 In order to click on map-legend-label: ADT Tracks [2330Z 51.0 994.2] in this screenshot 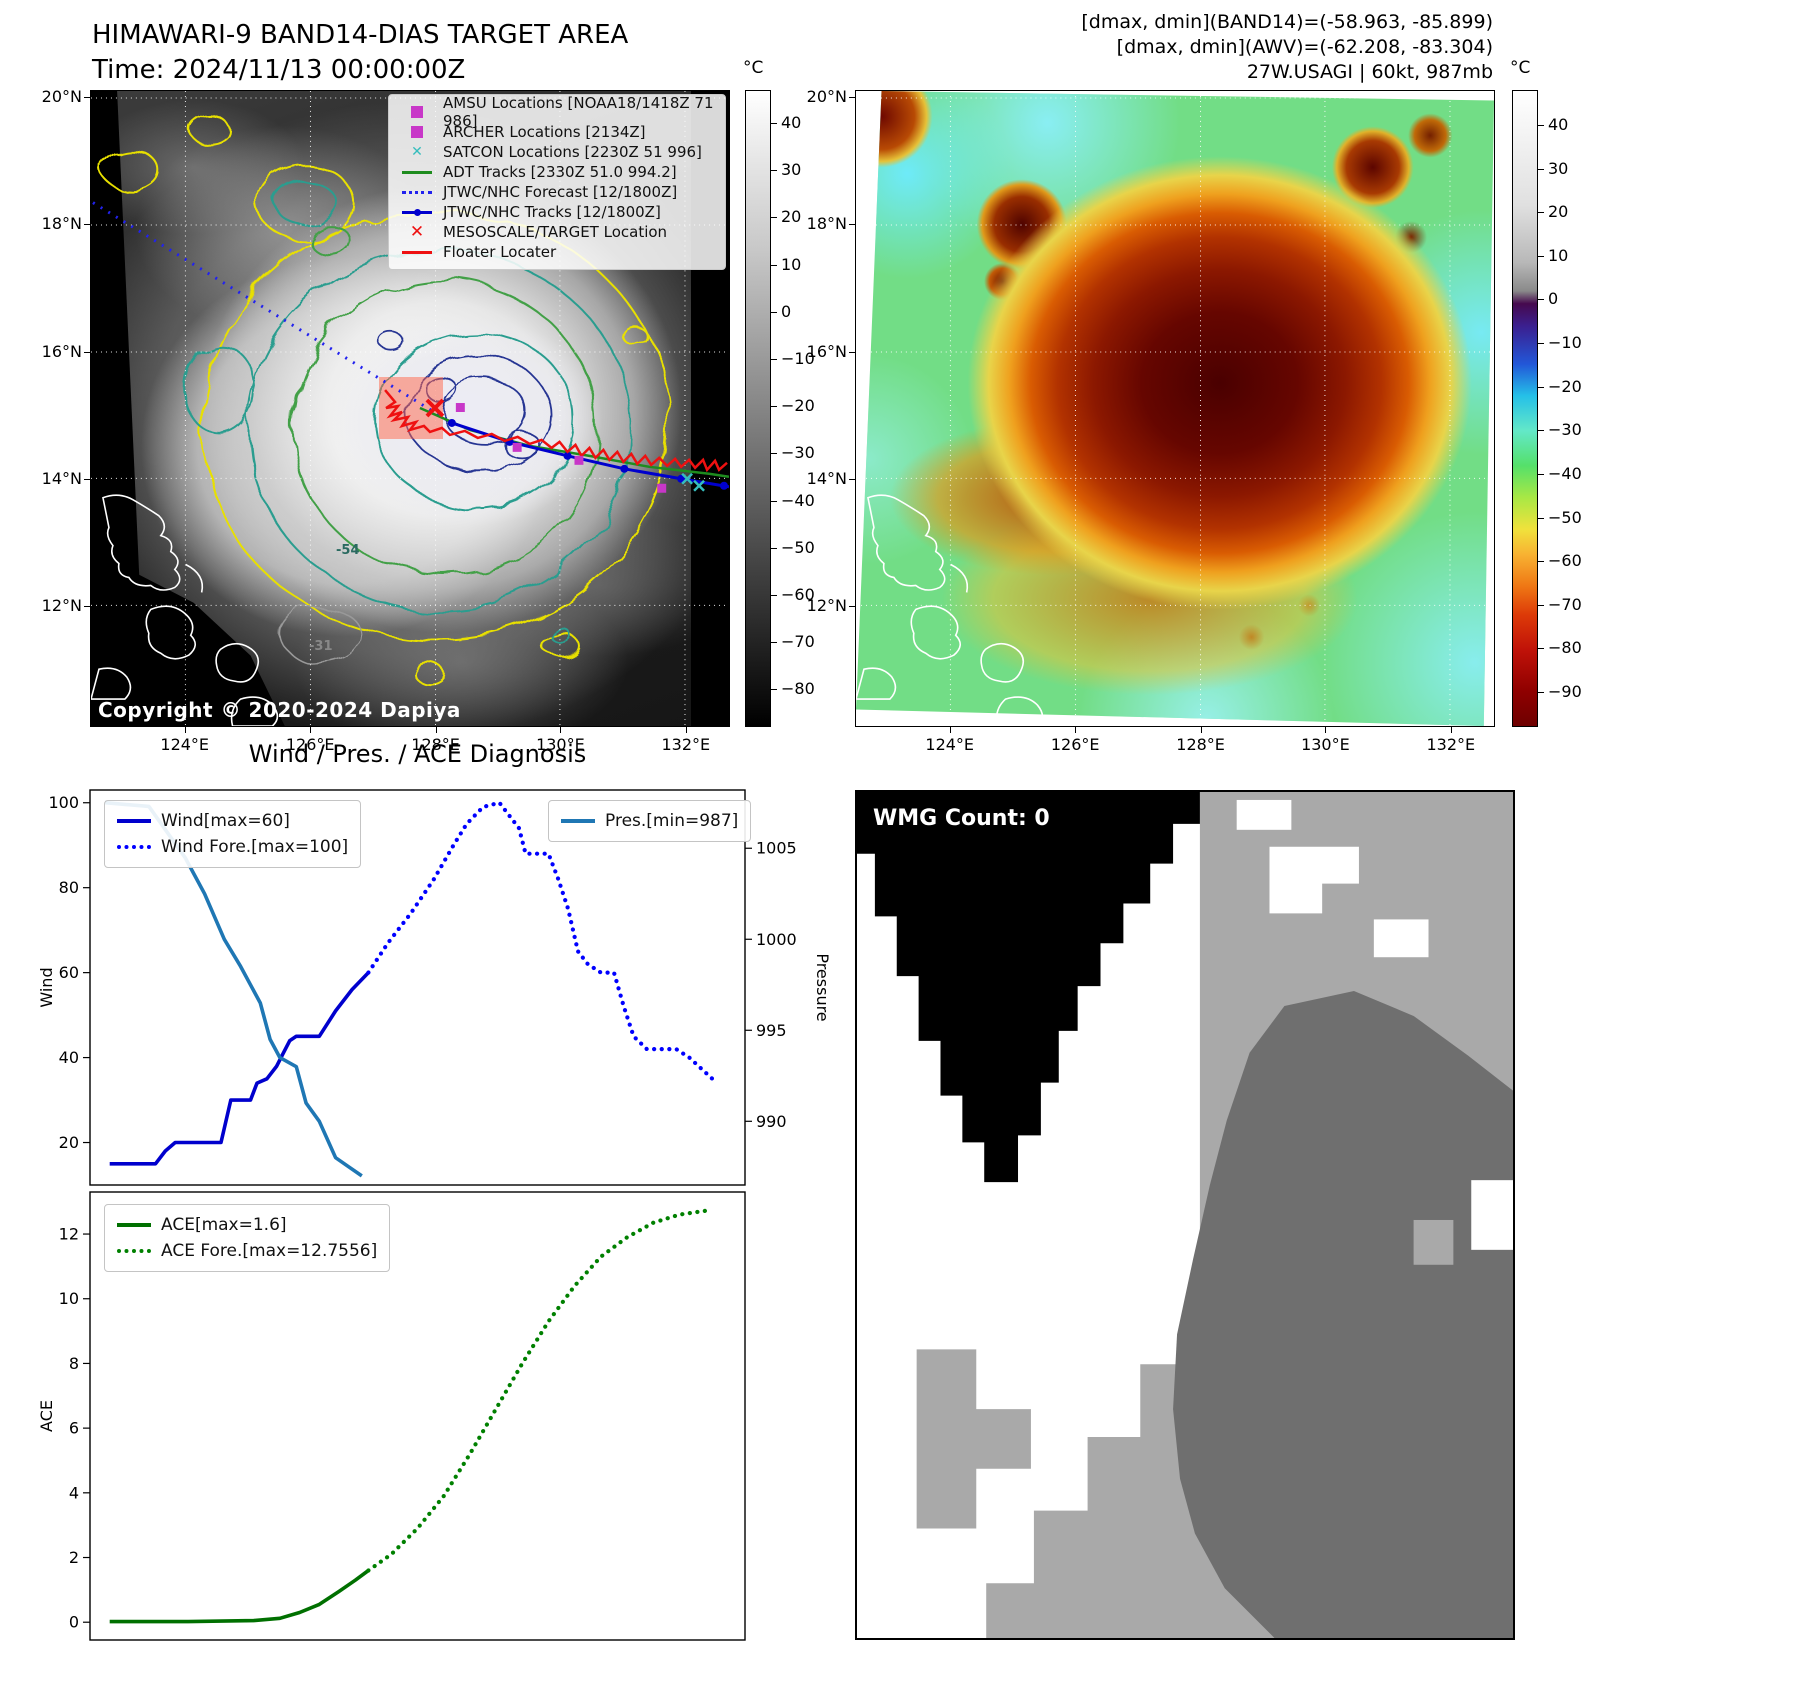, I will do `click(560, 172)`.